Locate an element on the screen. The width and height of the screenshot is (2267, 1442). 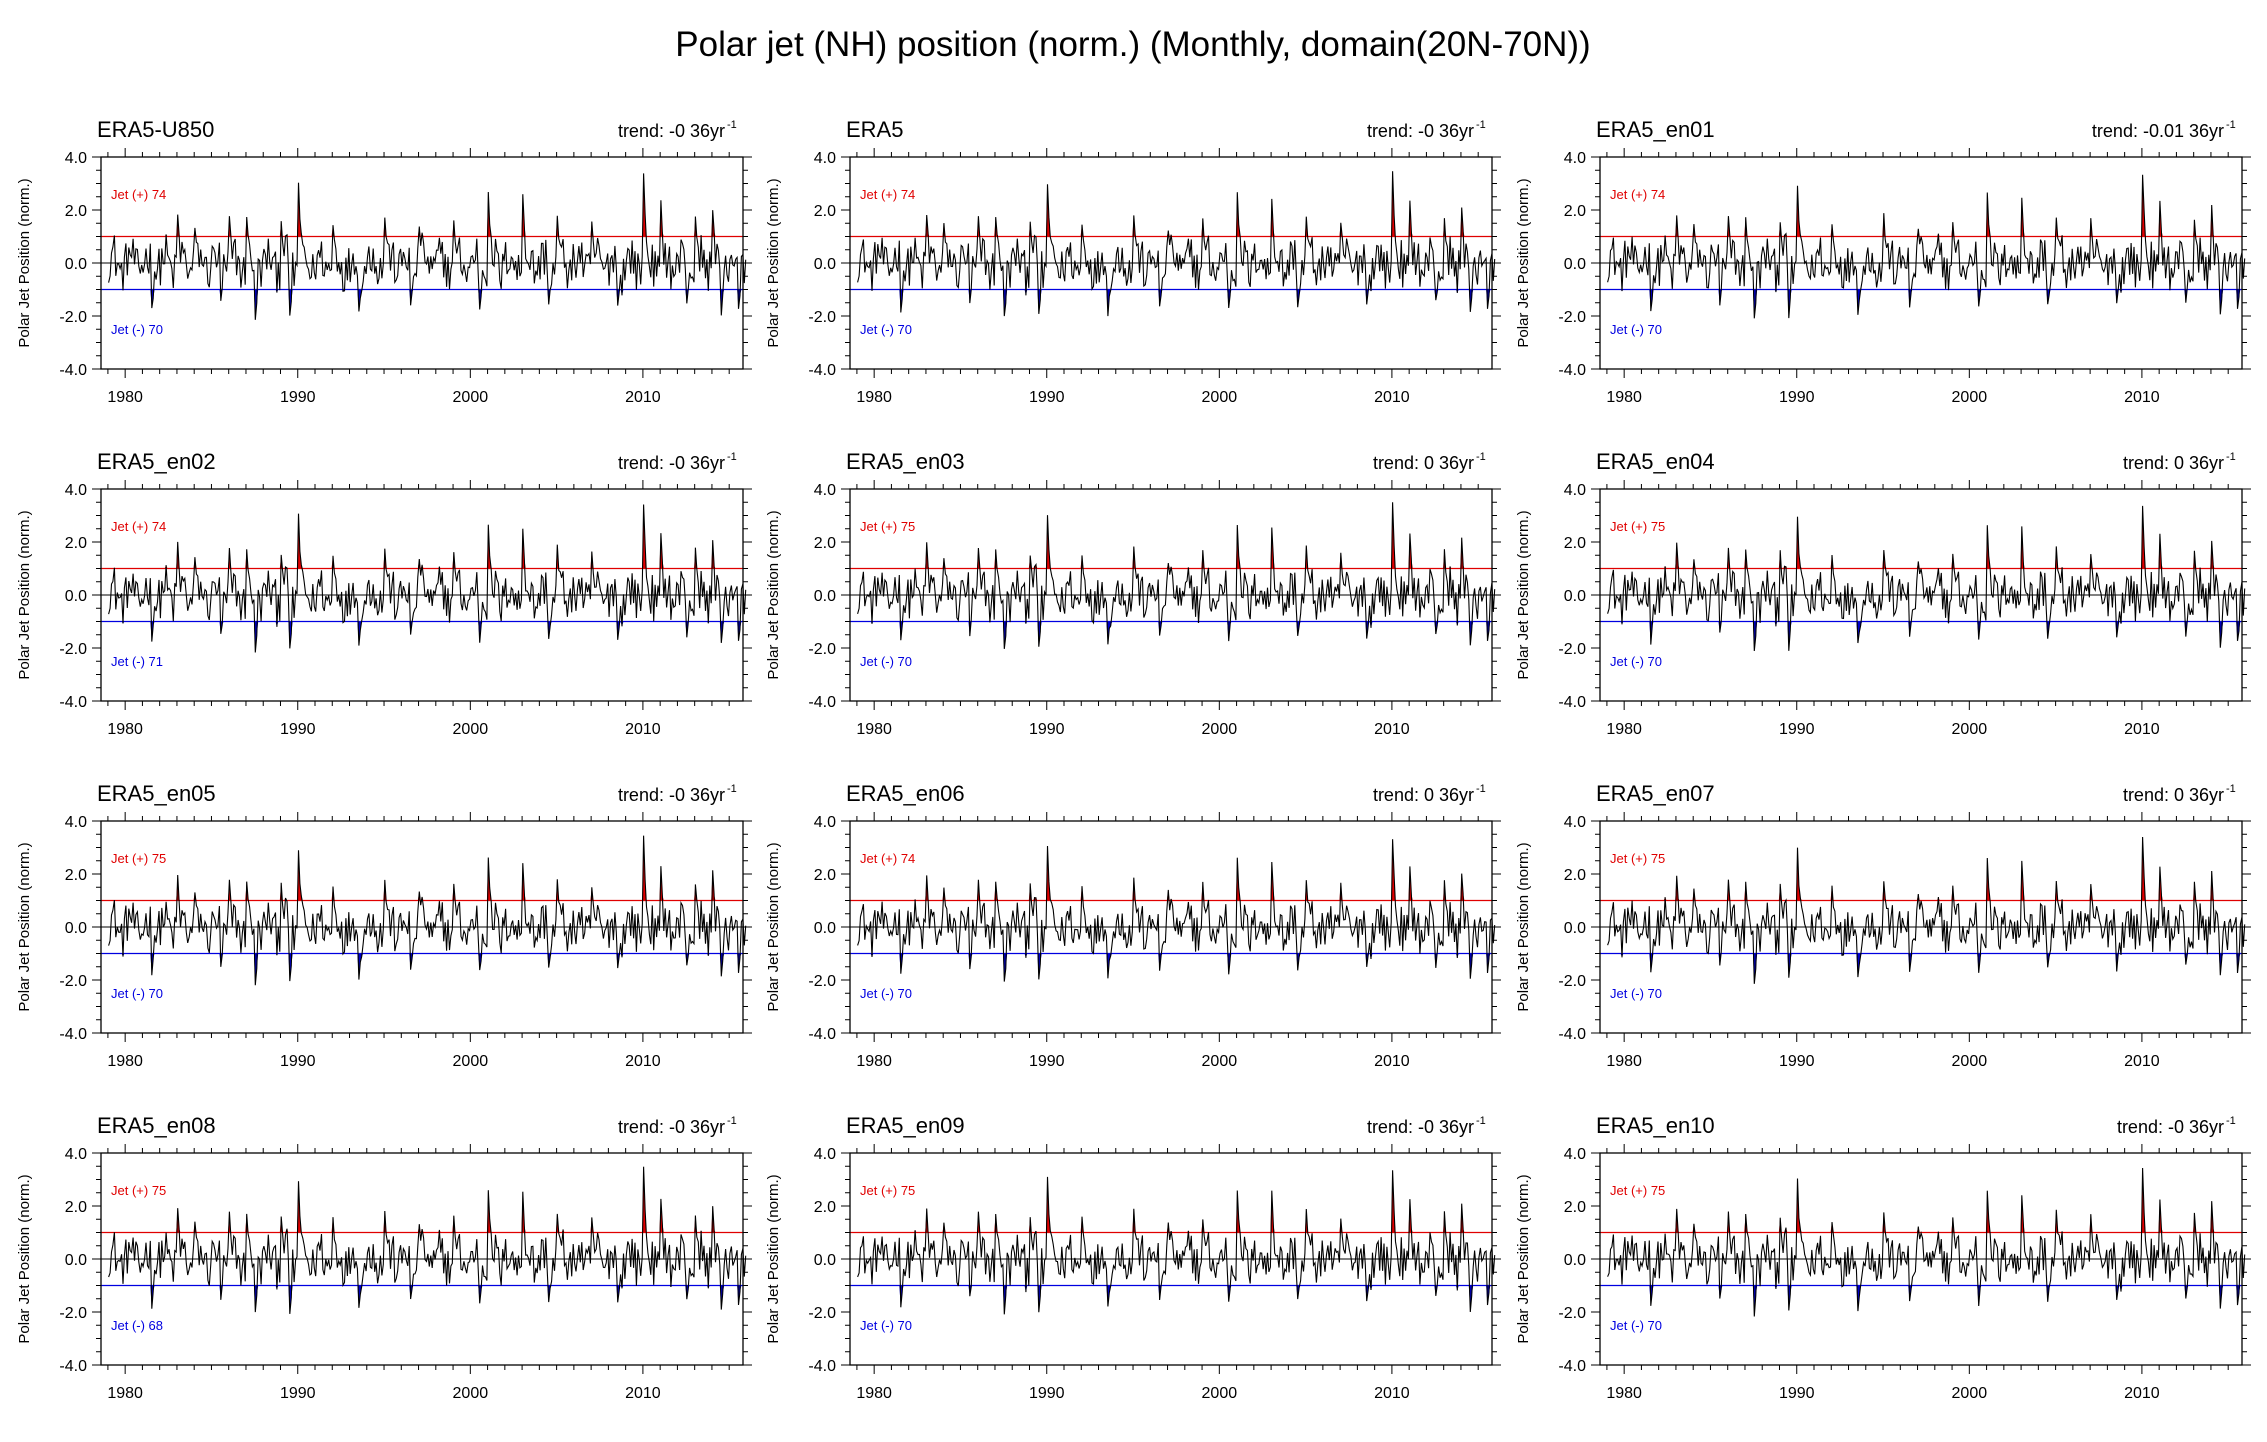
panel-title: ERA5_en09 is located at coordinates (905, 1125).